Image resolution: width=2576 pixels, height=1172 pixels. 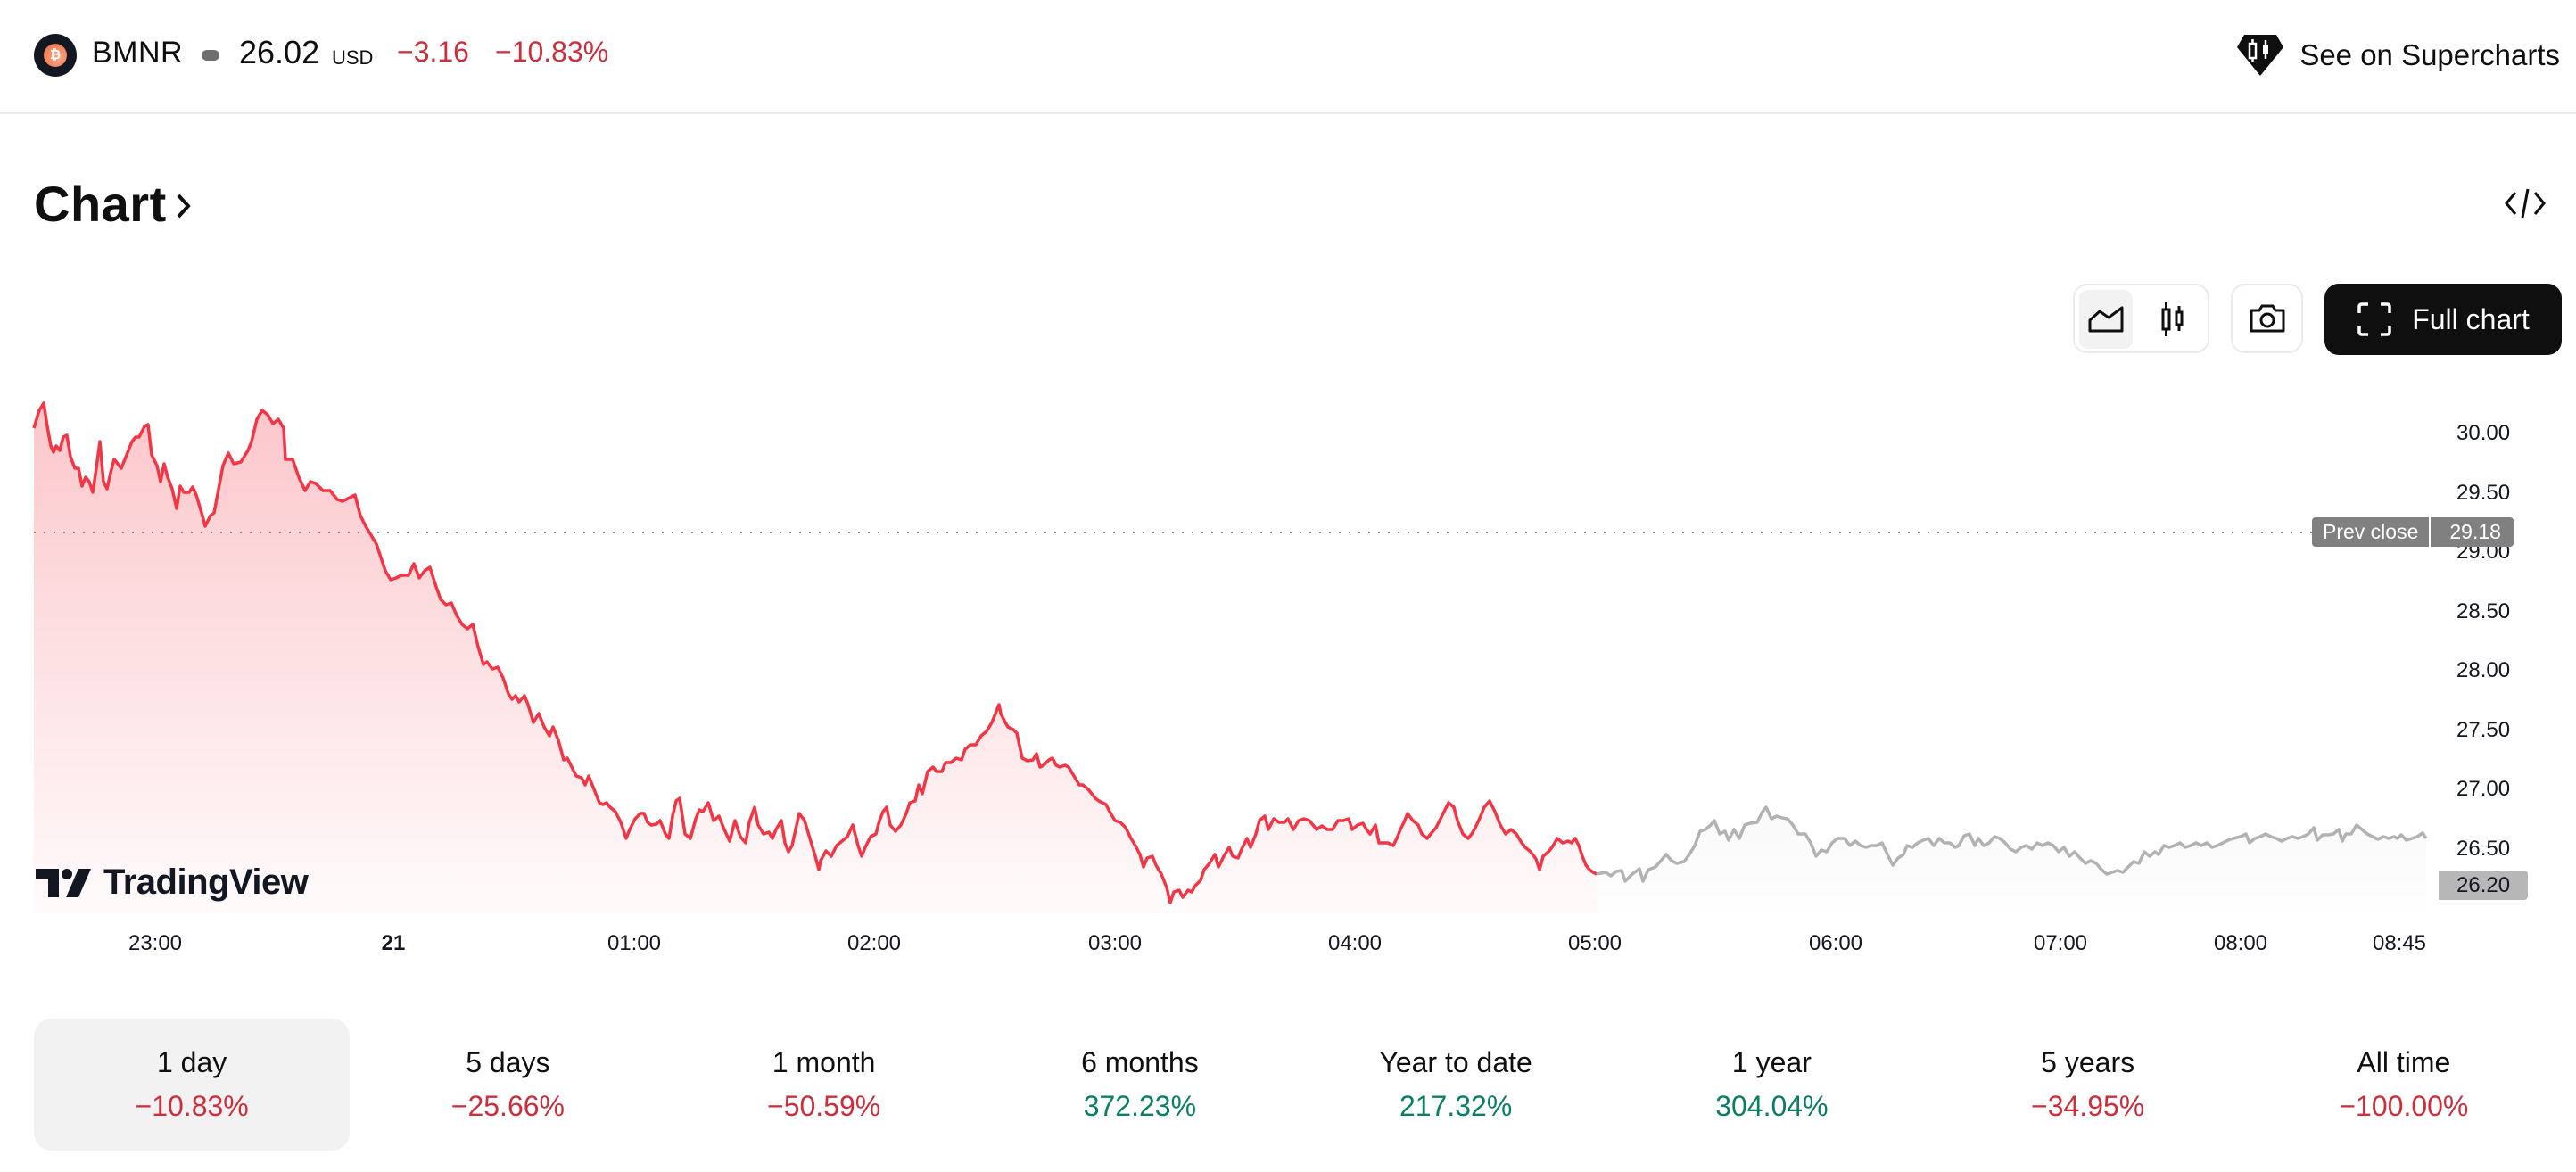 What do you see at coordinates (2404, 1106) in the screenshot?
I see `period-change: −100.00%` at bounding box center [2404, 1106].